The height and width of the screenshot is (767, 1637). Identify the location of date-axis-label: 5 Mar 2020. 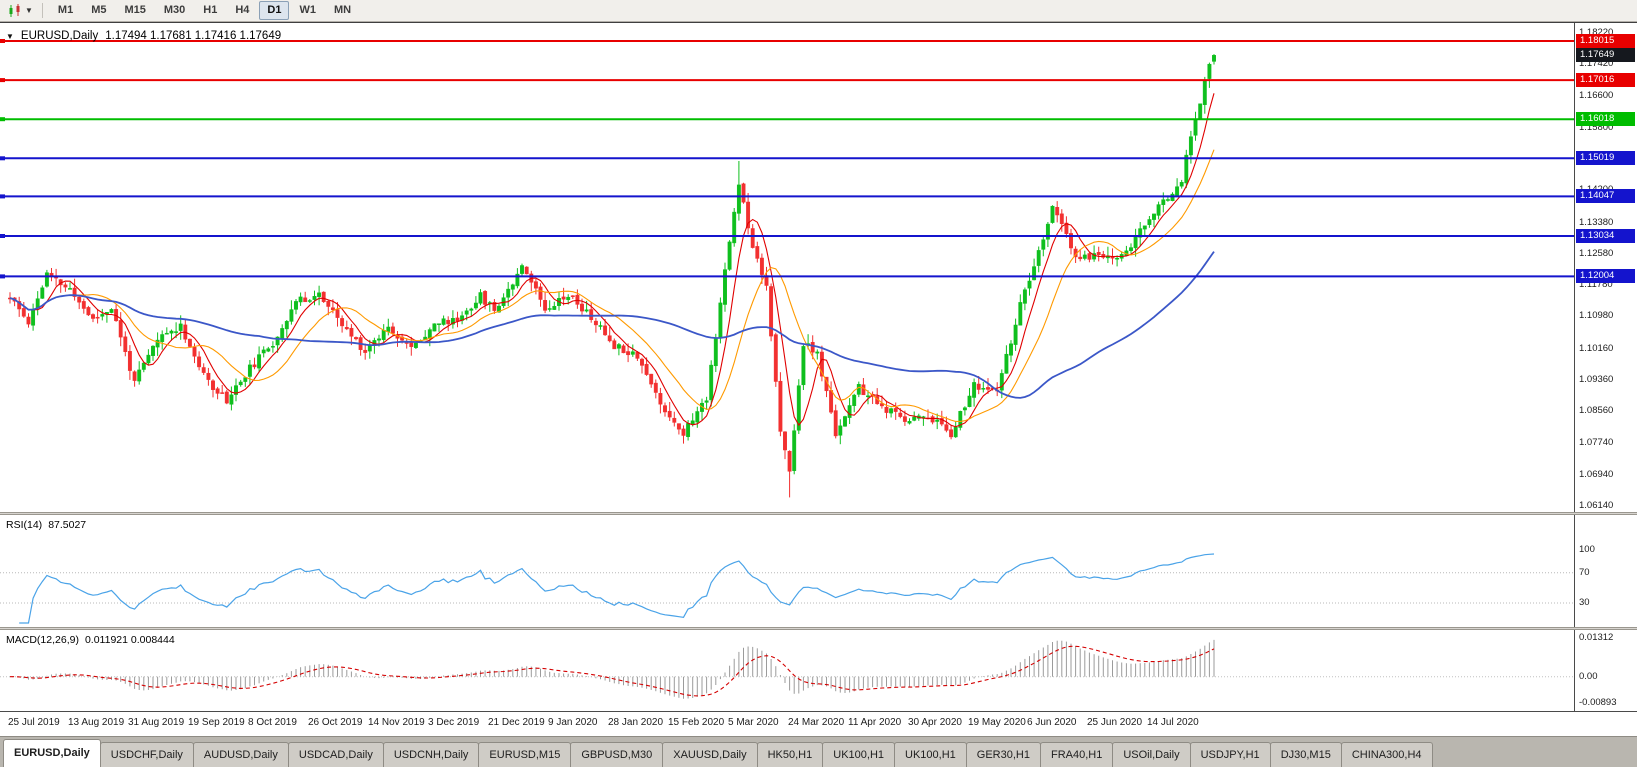
(753, 722).